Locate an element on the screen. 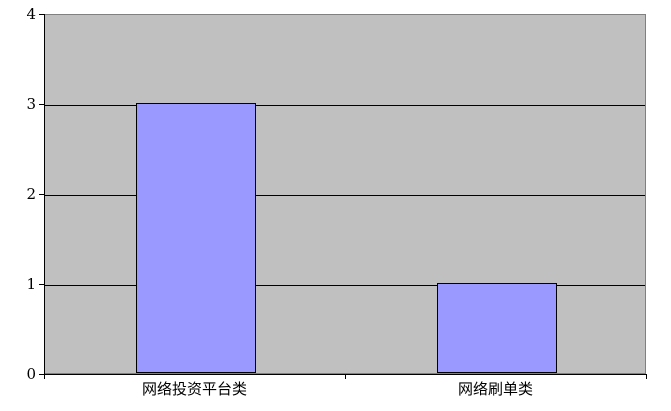  y-tick-label: 3 is located at coordinates (31, 104).